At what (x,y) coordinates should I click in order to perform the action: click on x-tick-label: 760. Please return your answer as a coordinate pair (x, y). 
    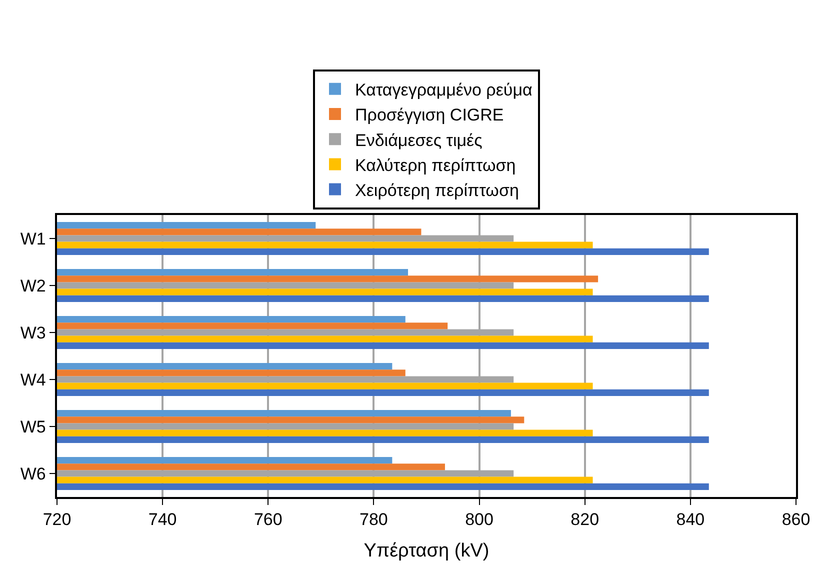
    Looking at the image, I should click on (268, 520).